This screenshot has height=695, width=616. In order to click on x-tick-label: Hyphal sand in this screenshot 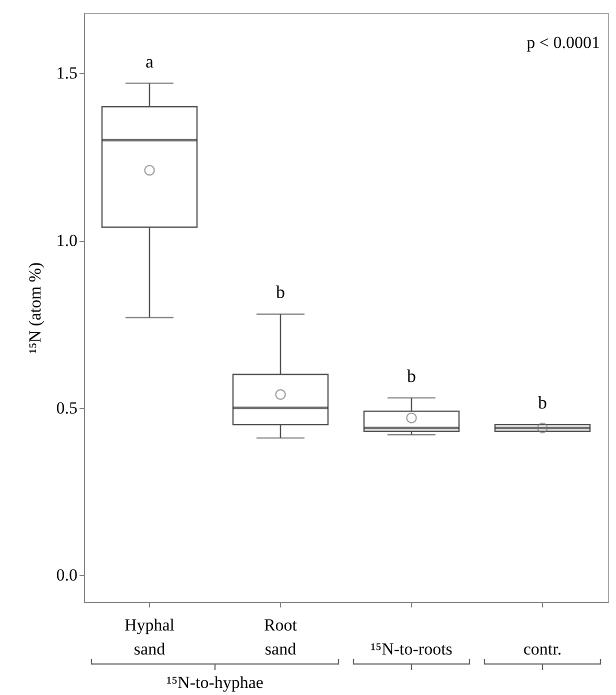, I will do `click(149, 637)`.